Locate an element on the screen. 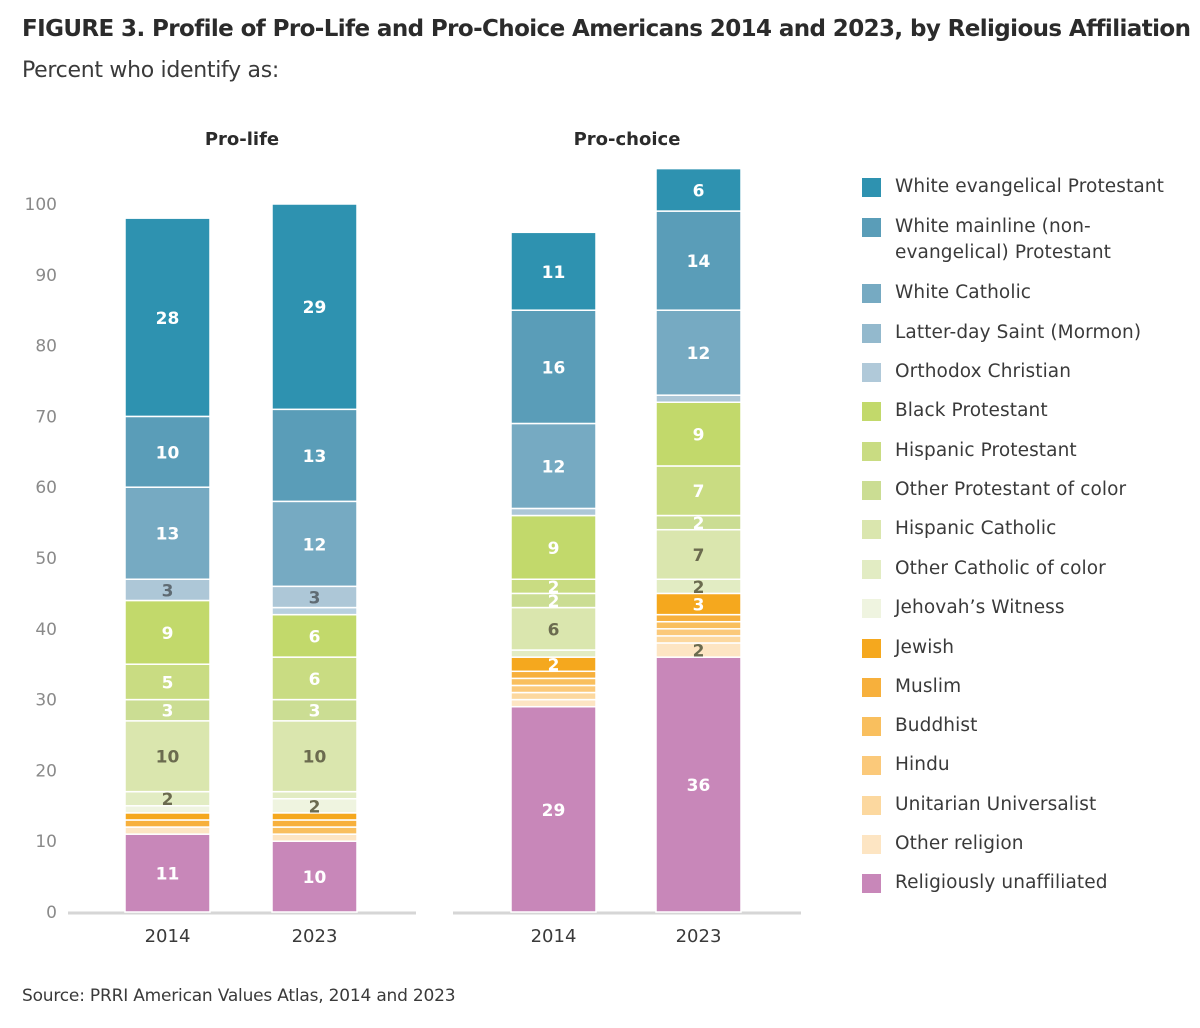 The height and width of the screenshot is (1028, 1200). legend-label: Other religion is located at coordinates (959, 843).